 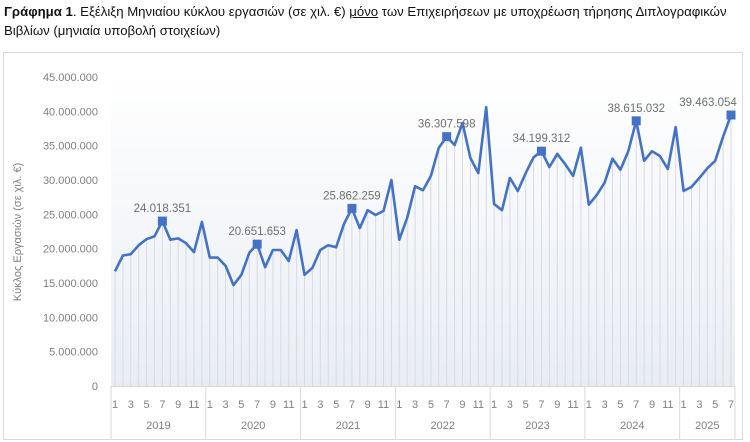 I want to click on data-label: 20.651.653, so click(x=257, y=232).